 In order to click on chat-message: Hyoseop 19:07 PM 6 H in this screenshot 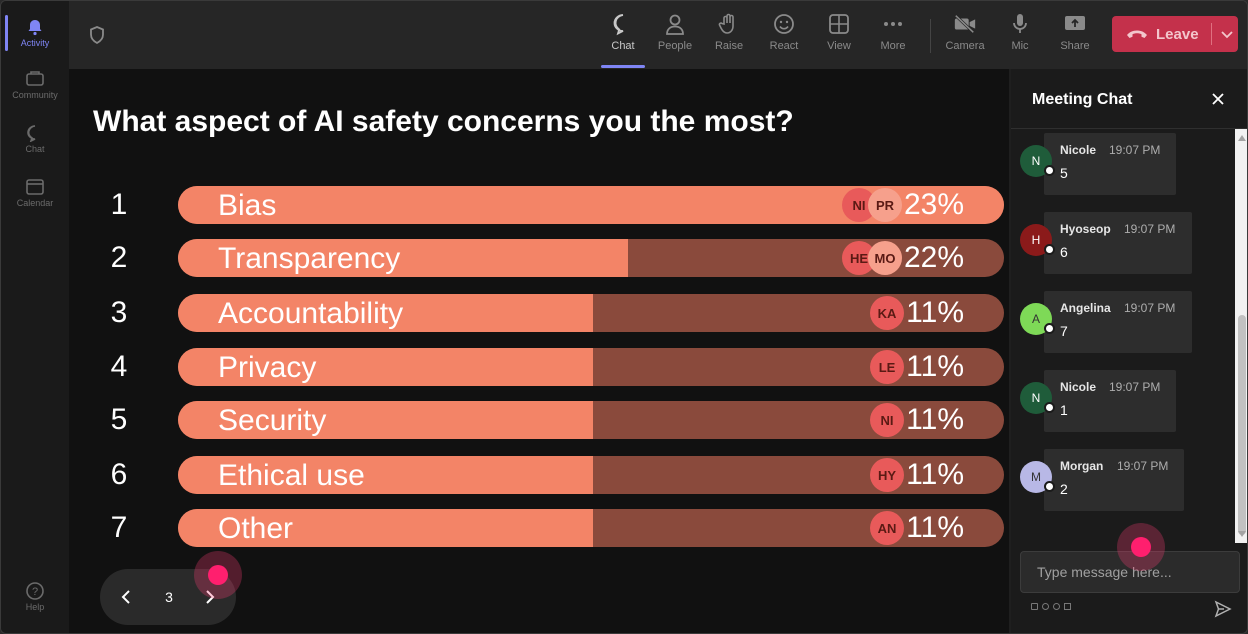, I will do `click(1123, 241)`.